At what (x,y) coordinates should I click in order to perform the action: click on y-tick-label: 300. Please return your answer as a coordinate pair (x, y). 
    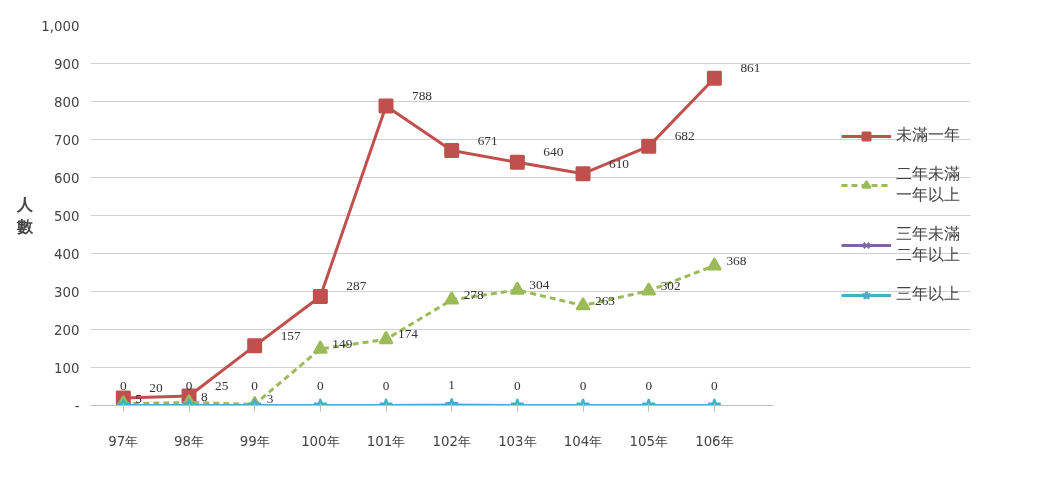
    Looking at the image, I should click on (67, 292).